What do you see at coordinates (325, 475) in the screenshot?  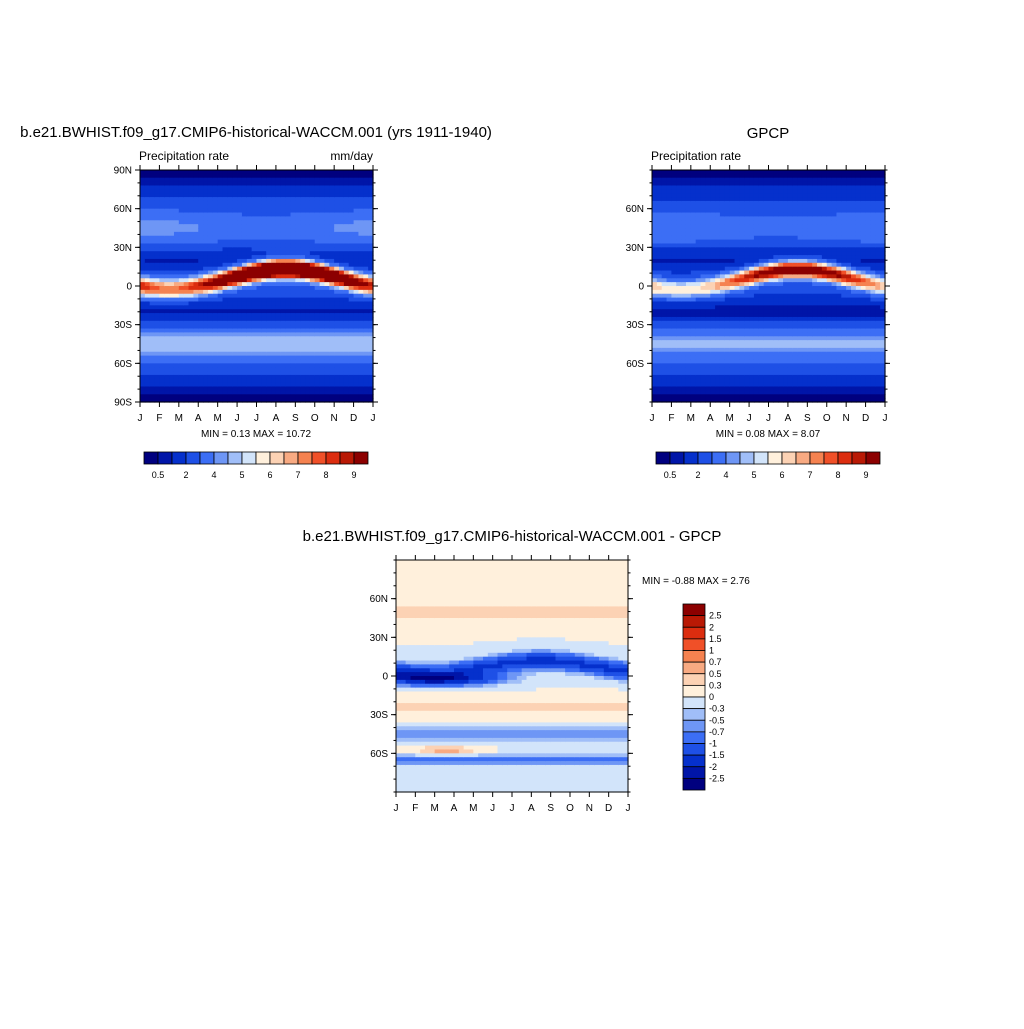 I see `colorbar-label: 8` at bounding box center [325, 475].